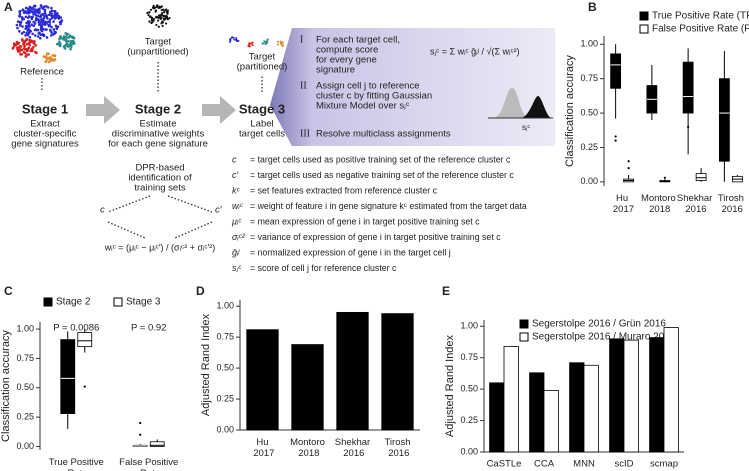  What do you see at coordinates (25, 387) in the screenshot?
I see `y-tick-label: 0.50` at bounding box center [25, 387].